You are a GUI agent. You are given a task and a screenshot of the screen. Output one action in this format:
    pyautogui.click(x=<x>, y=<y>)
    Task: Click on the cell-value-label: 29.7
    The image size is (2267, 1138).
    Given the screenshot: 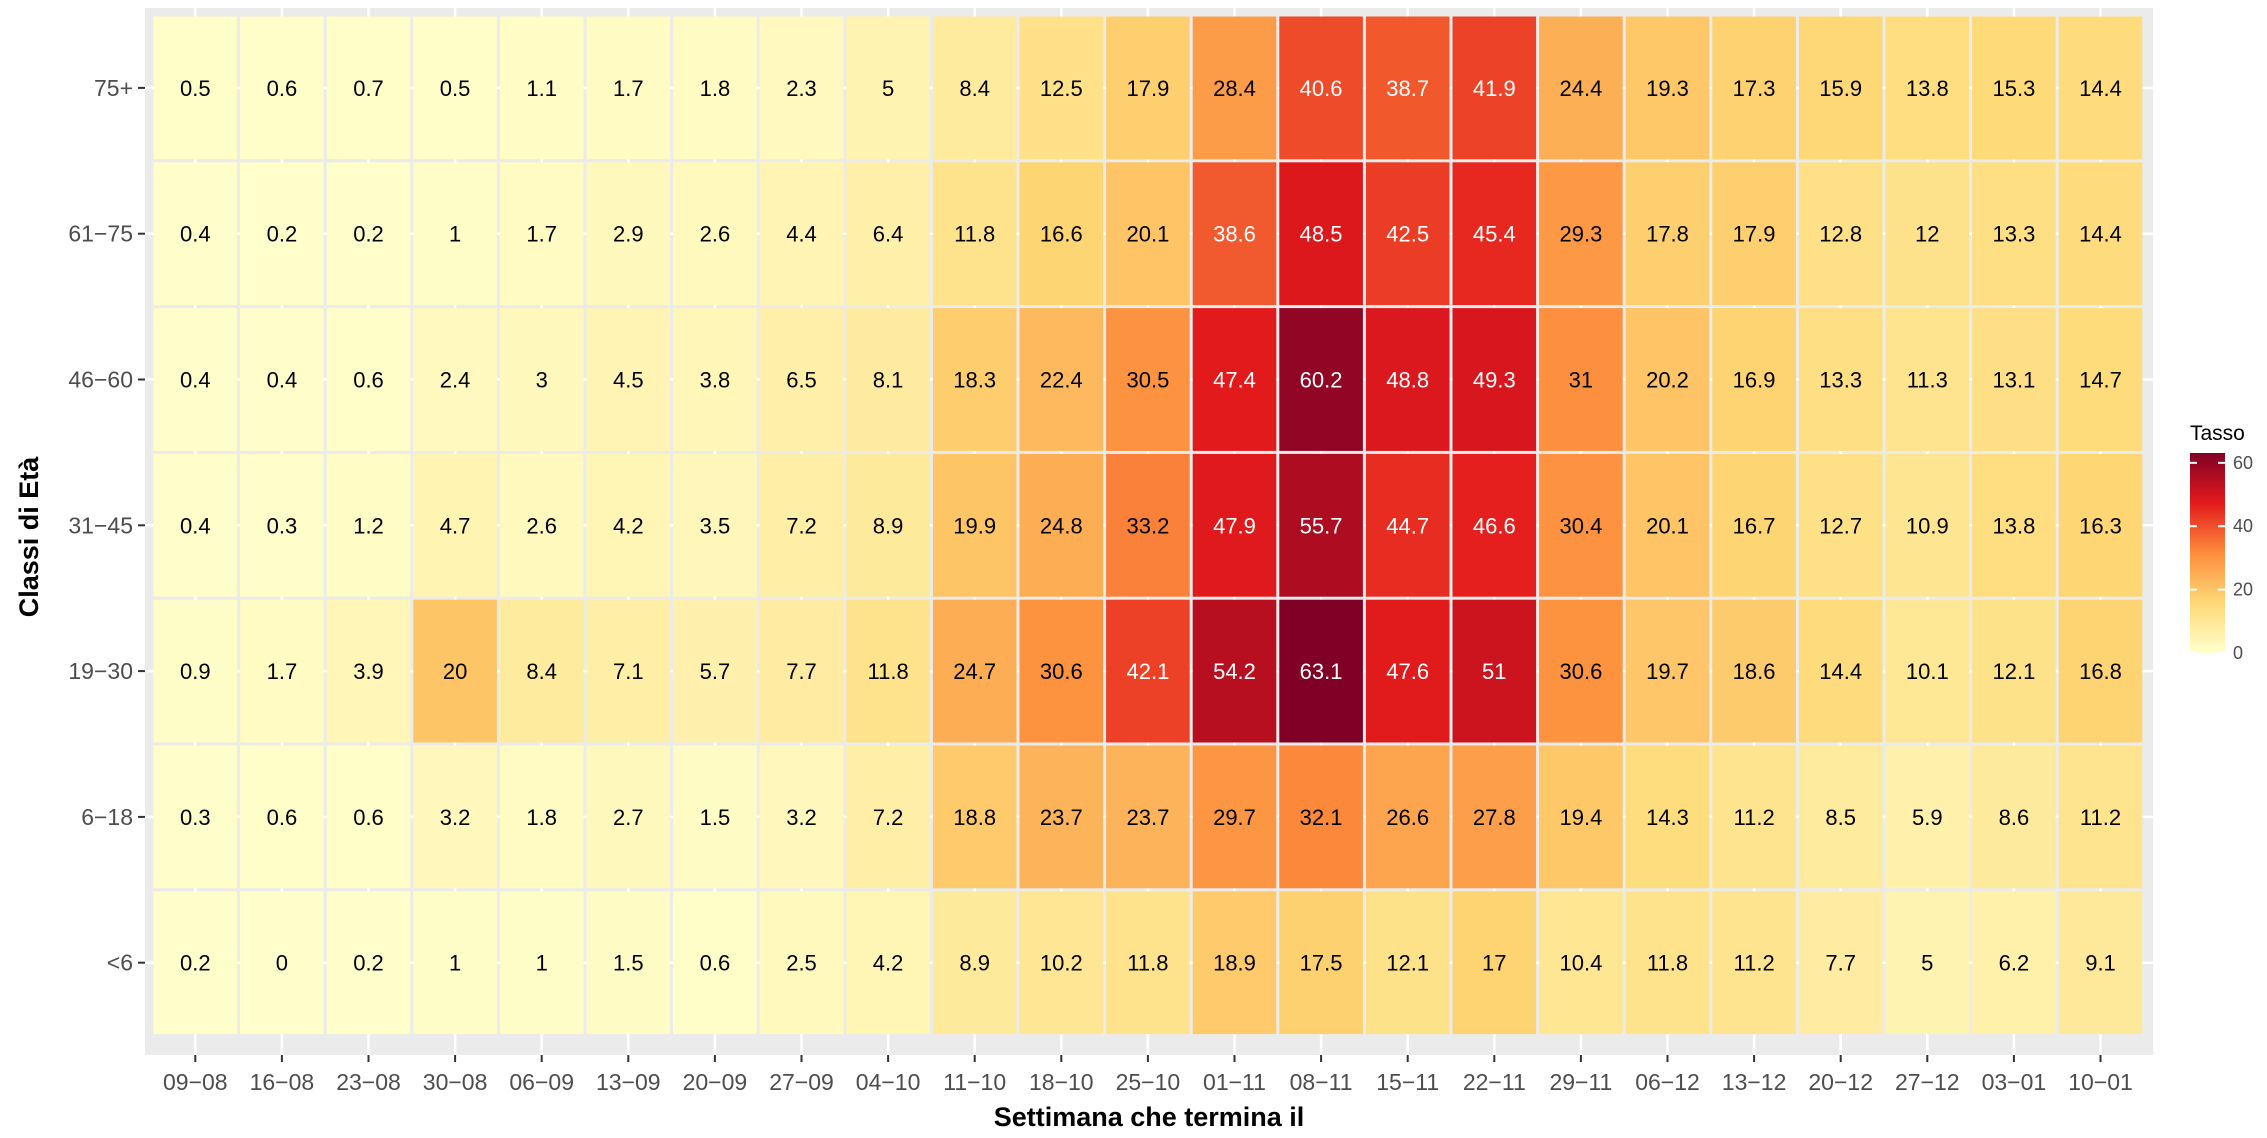 What is the action you would take?
    pyautogui.click(x=1234, y=817)
    